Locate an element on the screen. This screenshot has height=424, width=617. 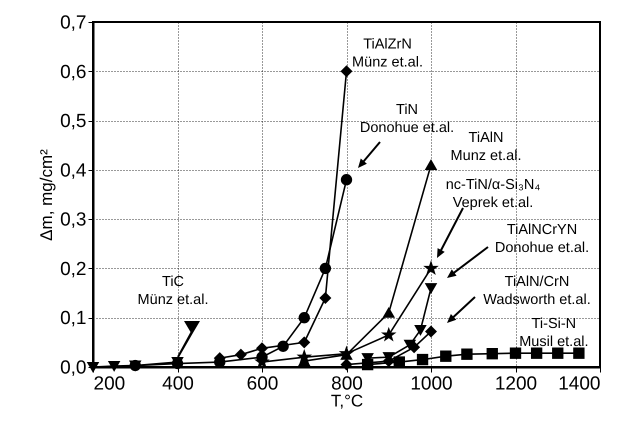
x-tick-label: 1200 is located at coordinates (516, 384).